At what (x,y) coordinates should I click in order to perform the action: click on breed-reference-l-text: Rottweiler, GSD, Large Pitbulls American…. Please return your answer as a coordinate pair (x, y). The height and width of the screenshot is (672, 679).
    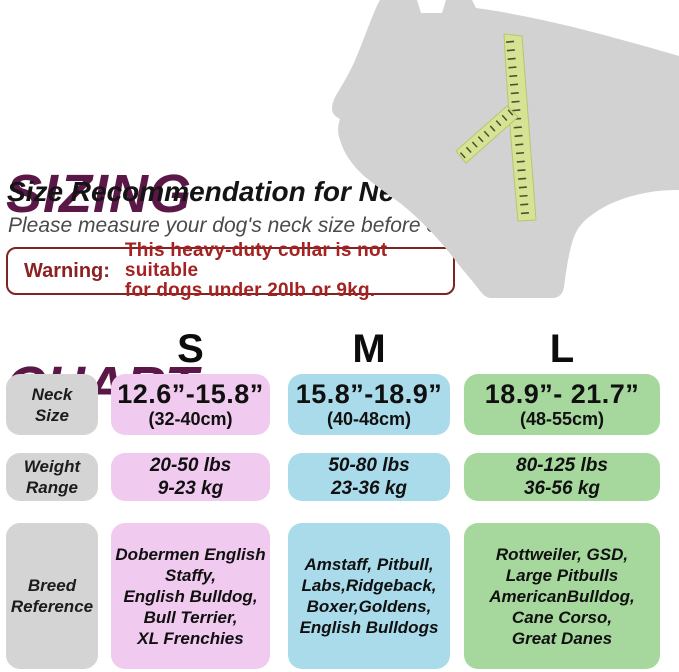
    Looking at the image, I should click on (562, 596).